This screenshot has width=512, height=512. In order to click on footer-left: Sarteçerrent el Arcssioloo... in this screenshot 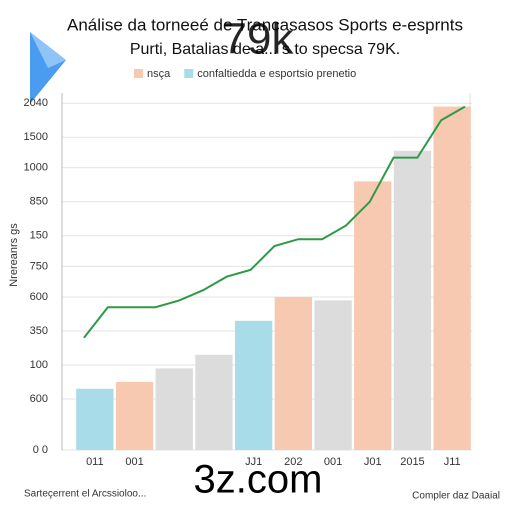, I will do `click(85, 494)`.